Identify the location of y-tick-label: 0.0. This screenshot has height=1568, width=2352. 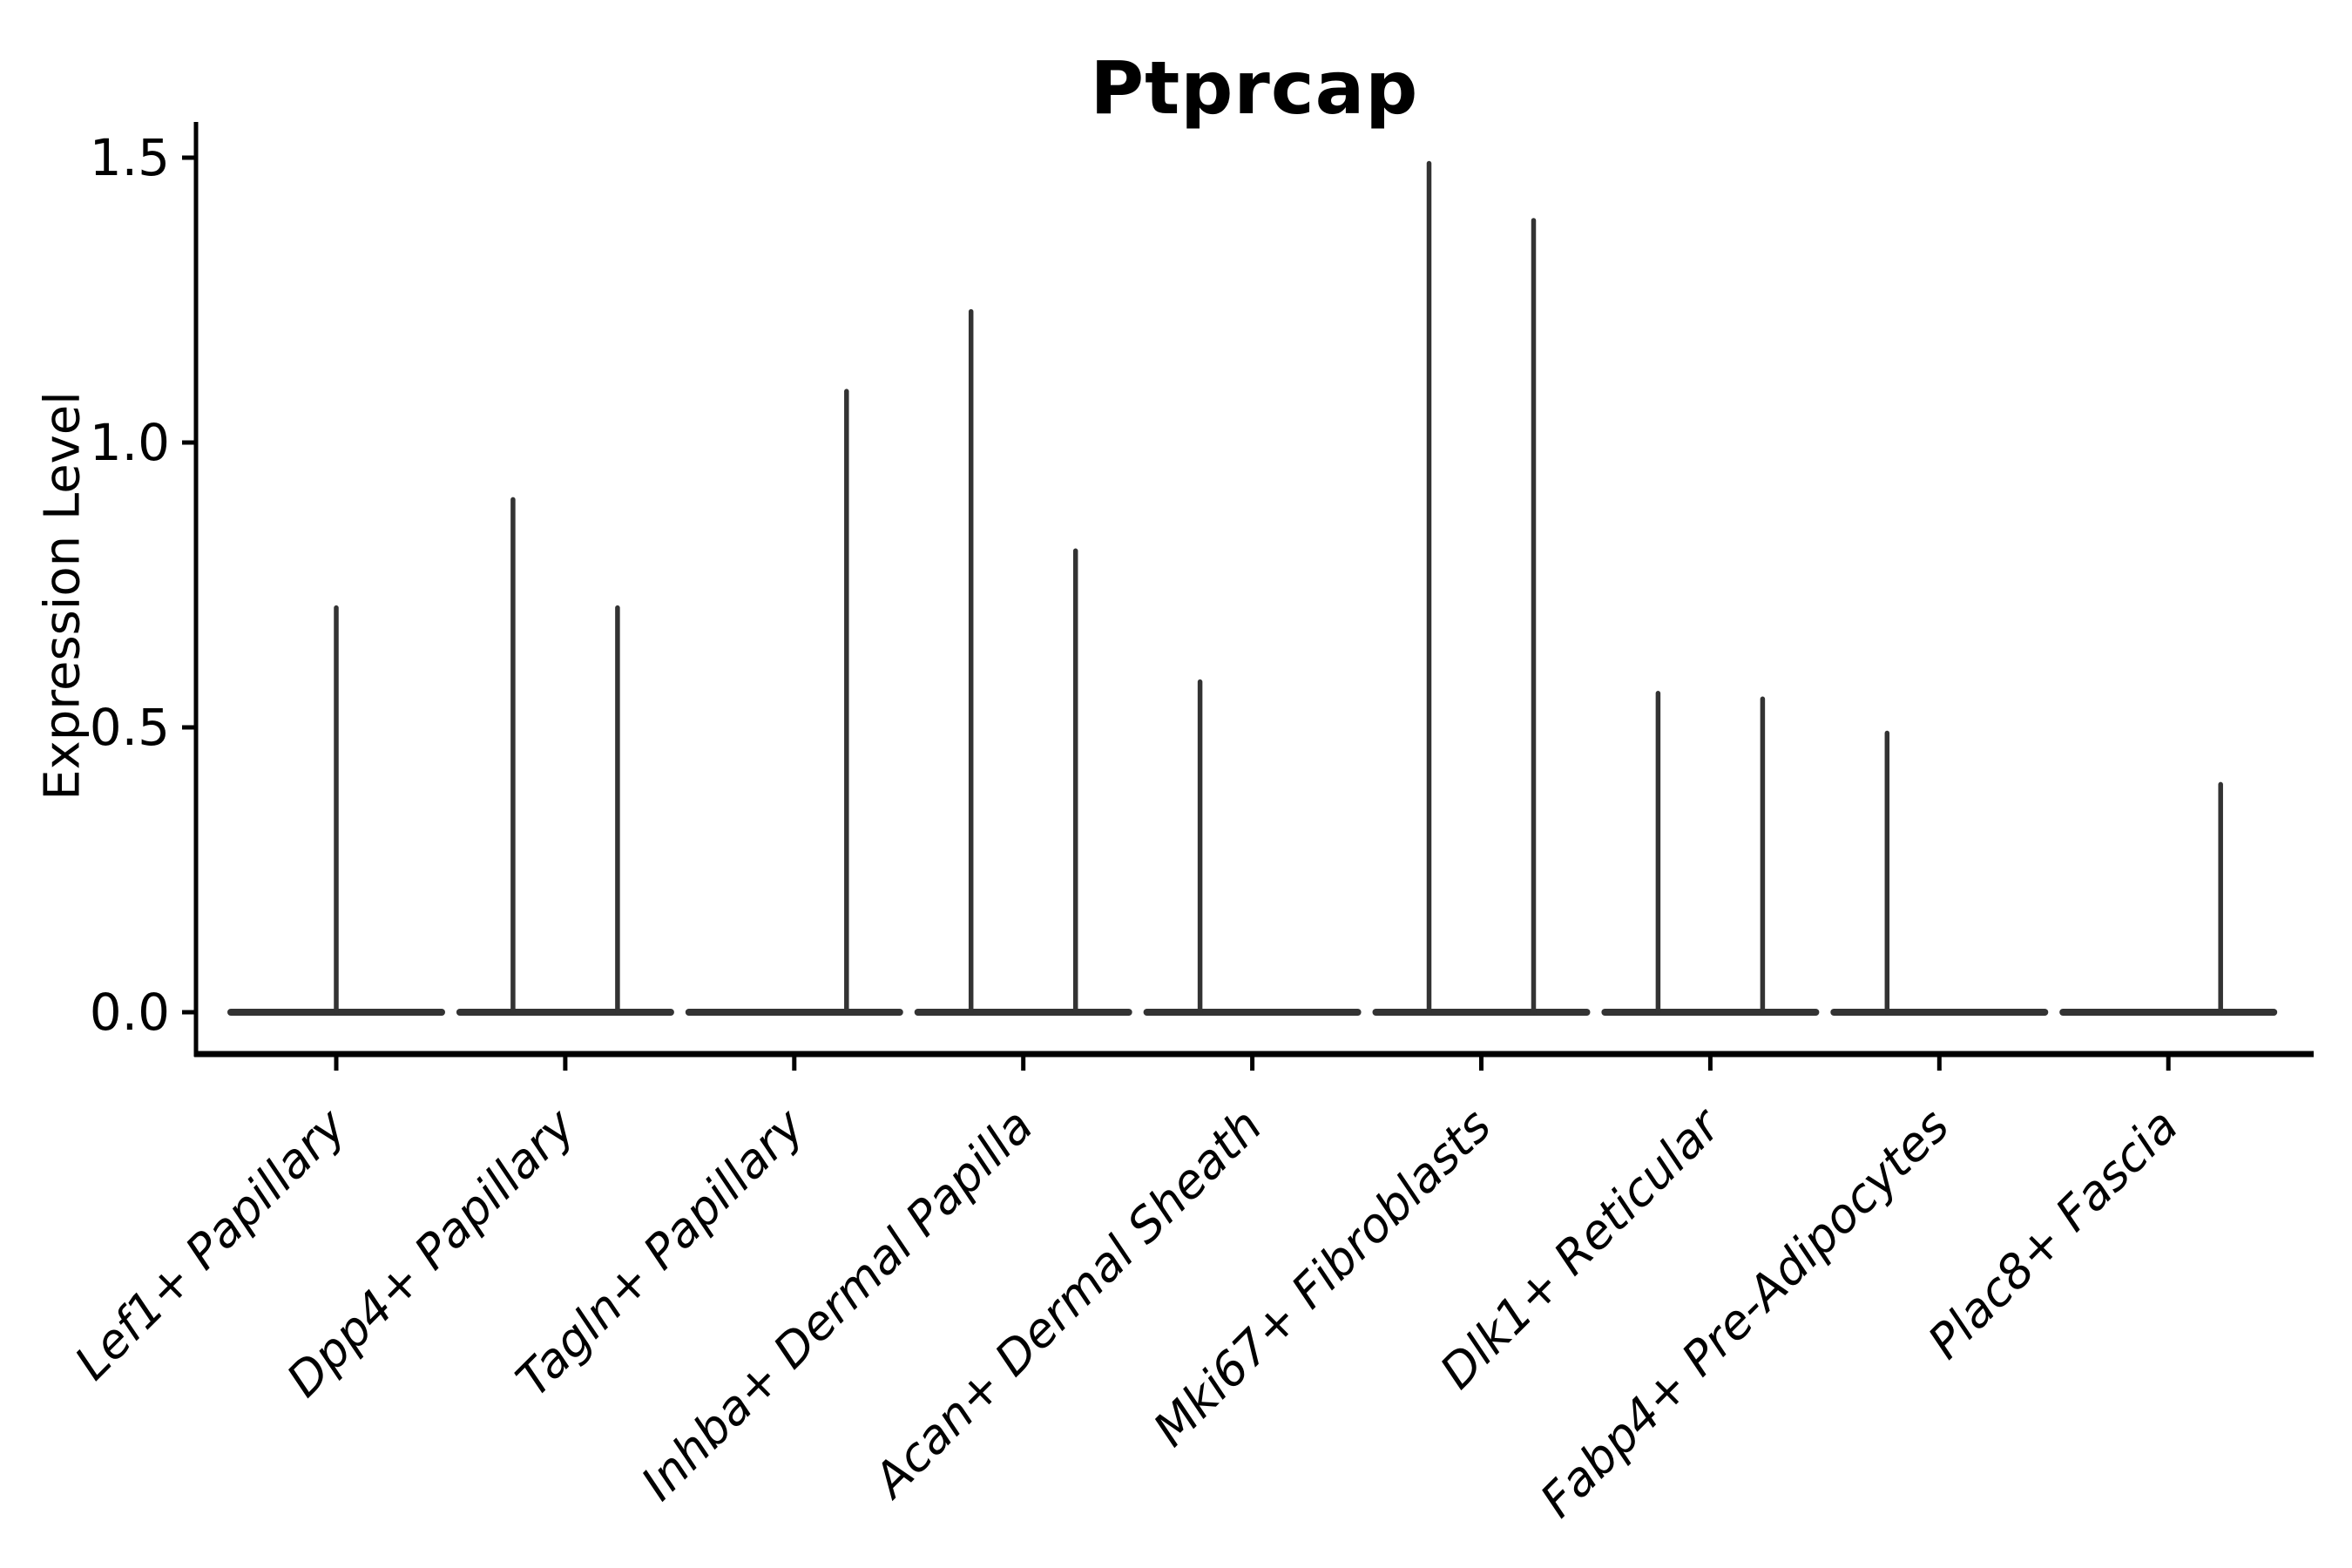
(130, 1013).